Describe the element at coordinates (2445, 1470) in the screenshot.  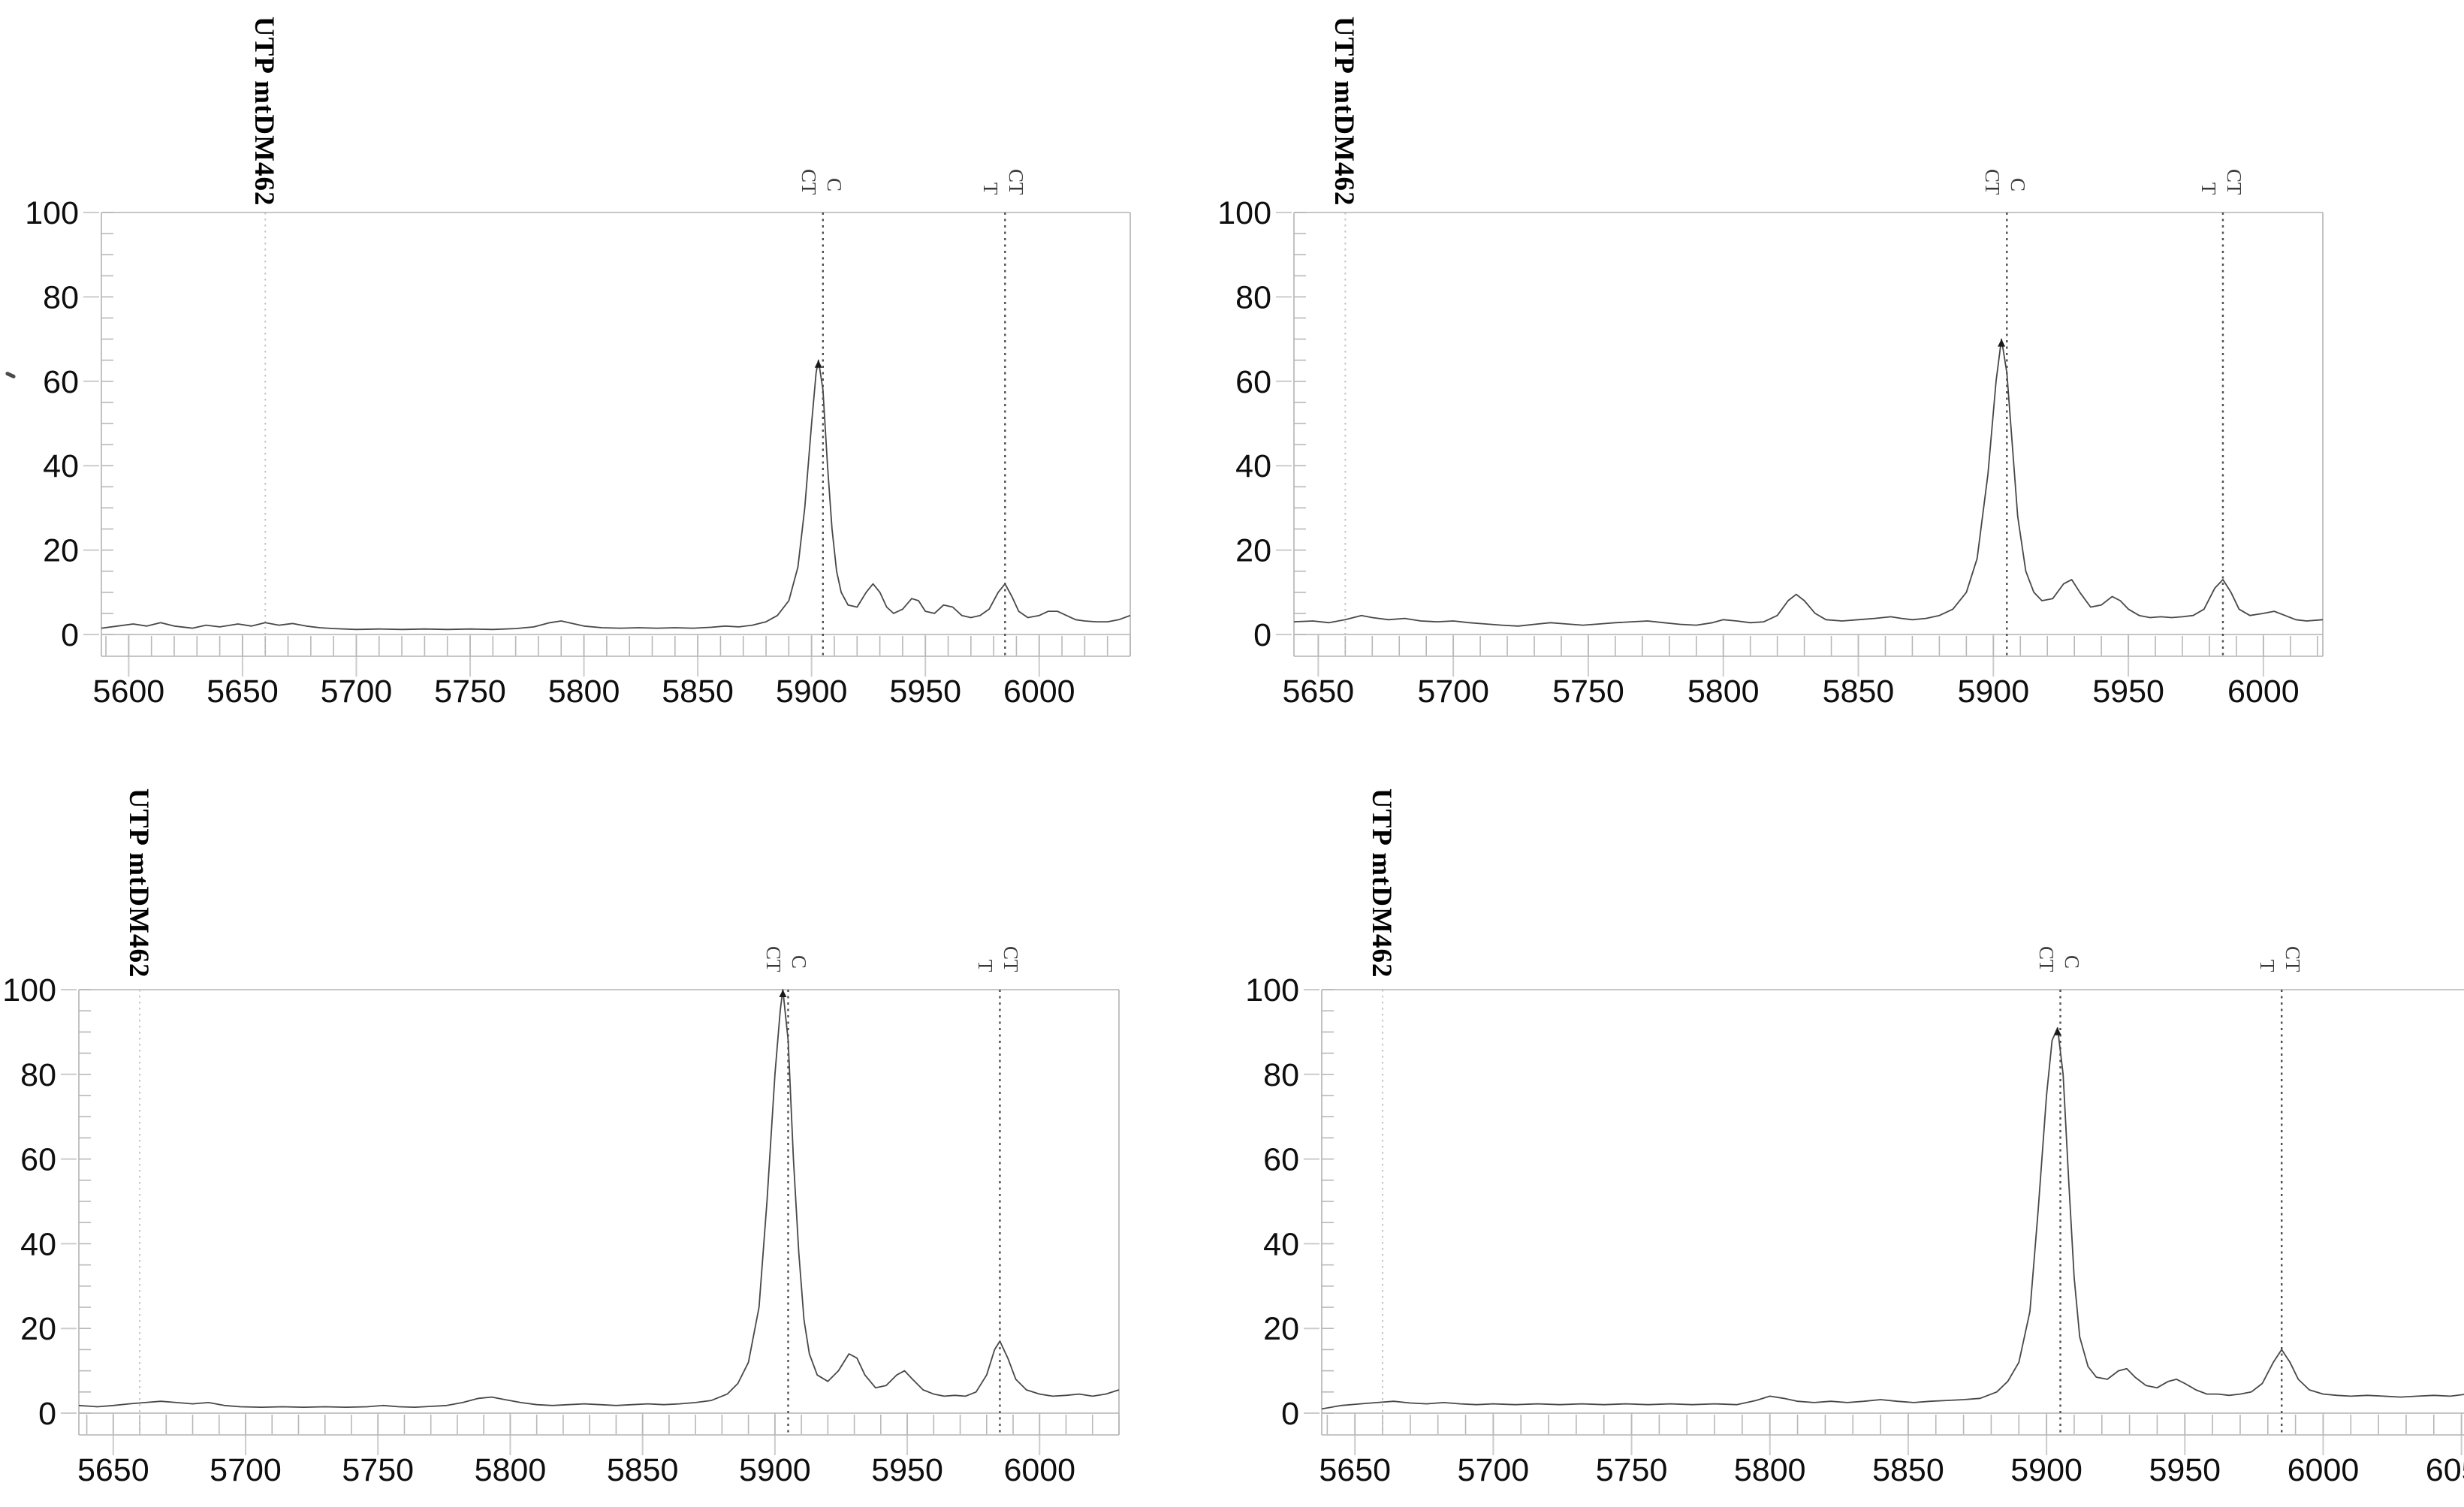
I see `x-axis-tick-label: 6050` at that location.